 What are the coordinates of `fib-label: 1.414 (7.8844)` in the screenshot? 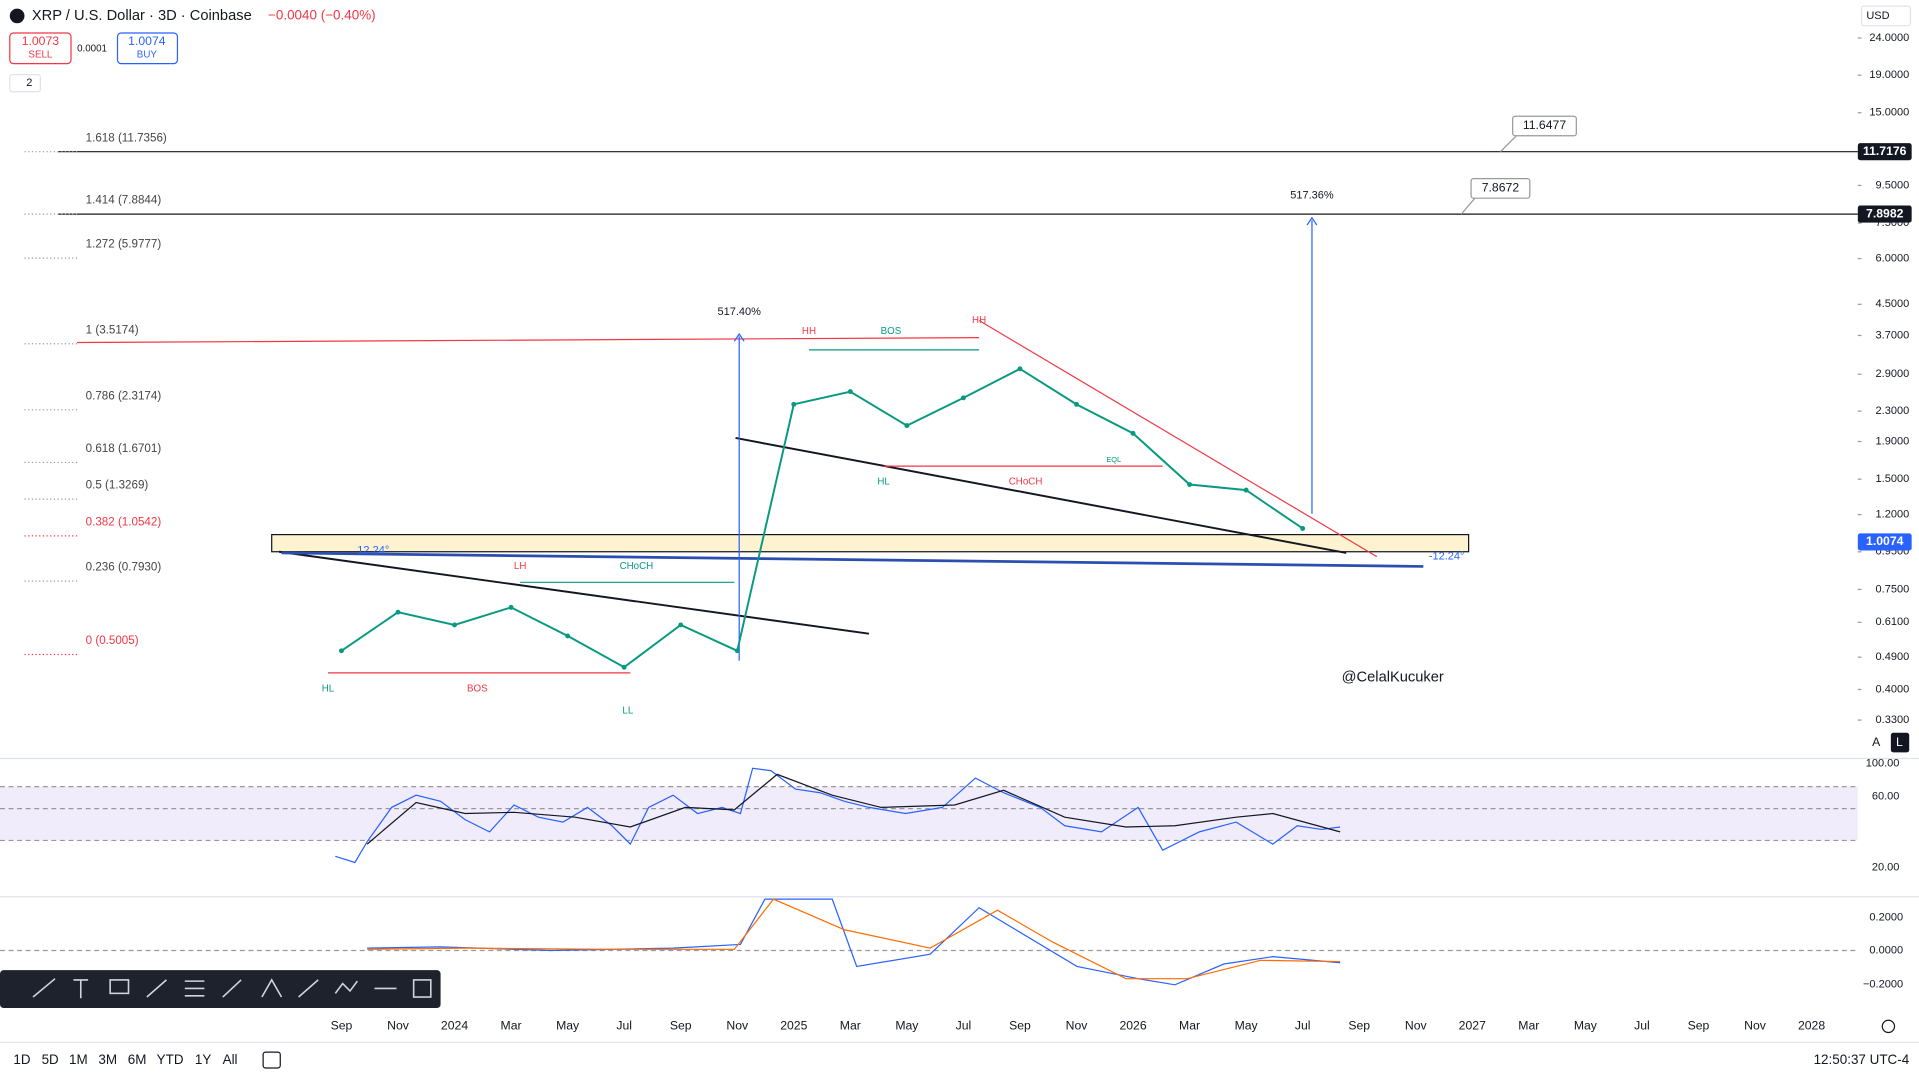 It's located at (124, 200).